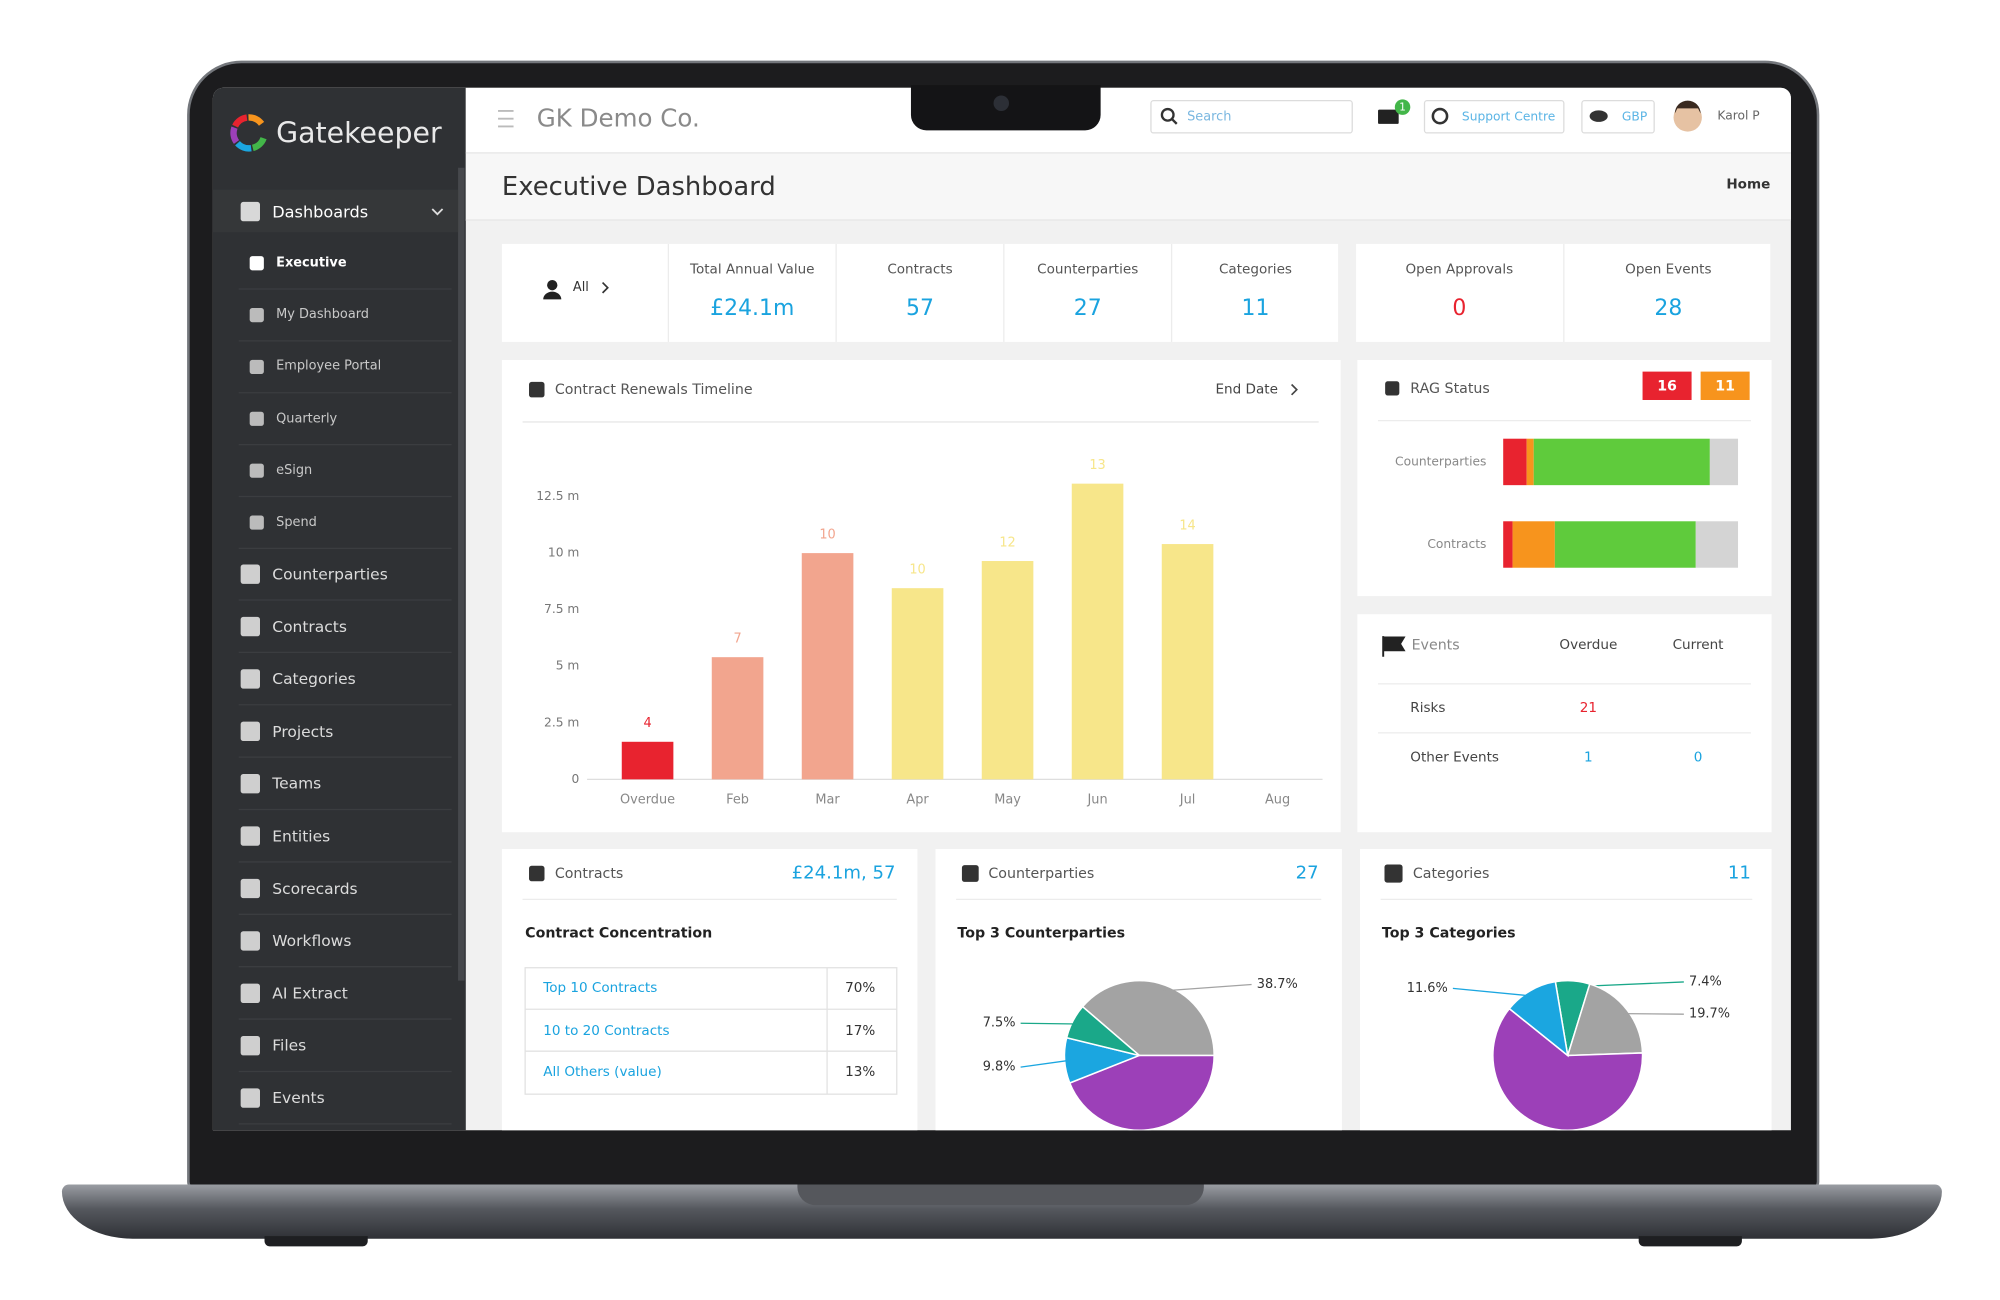 The image size is (2000, 1300). Describe the element at coordinates (711, 1031) in the screenshot. I see `table` at that location.